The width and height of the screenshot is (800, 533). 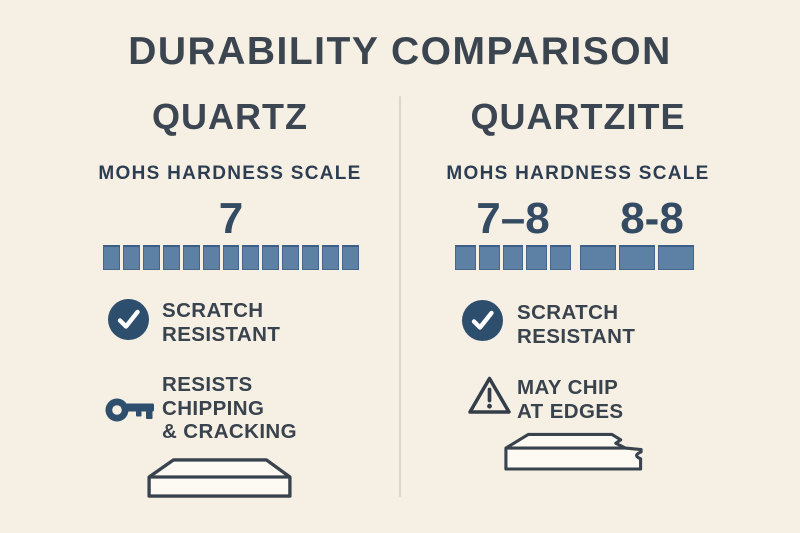 What do you see at coordinates (207, 384) in the screenshot?
I see `feature-line: RESISTS` at bounding box center [207, 384].